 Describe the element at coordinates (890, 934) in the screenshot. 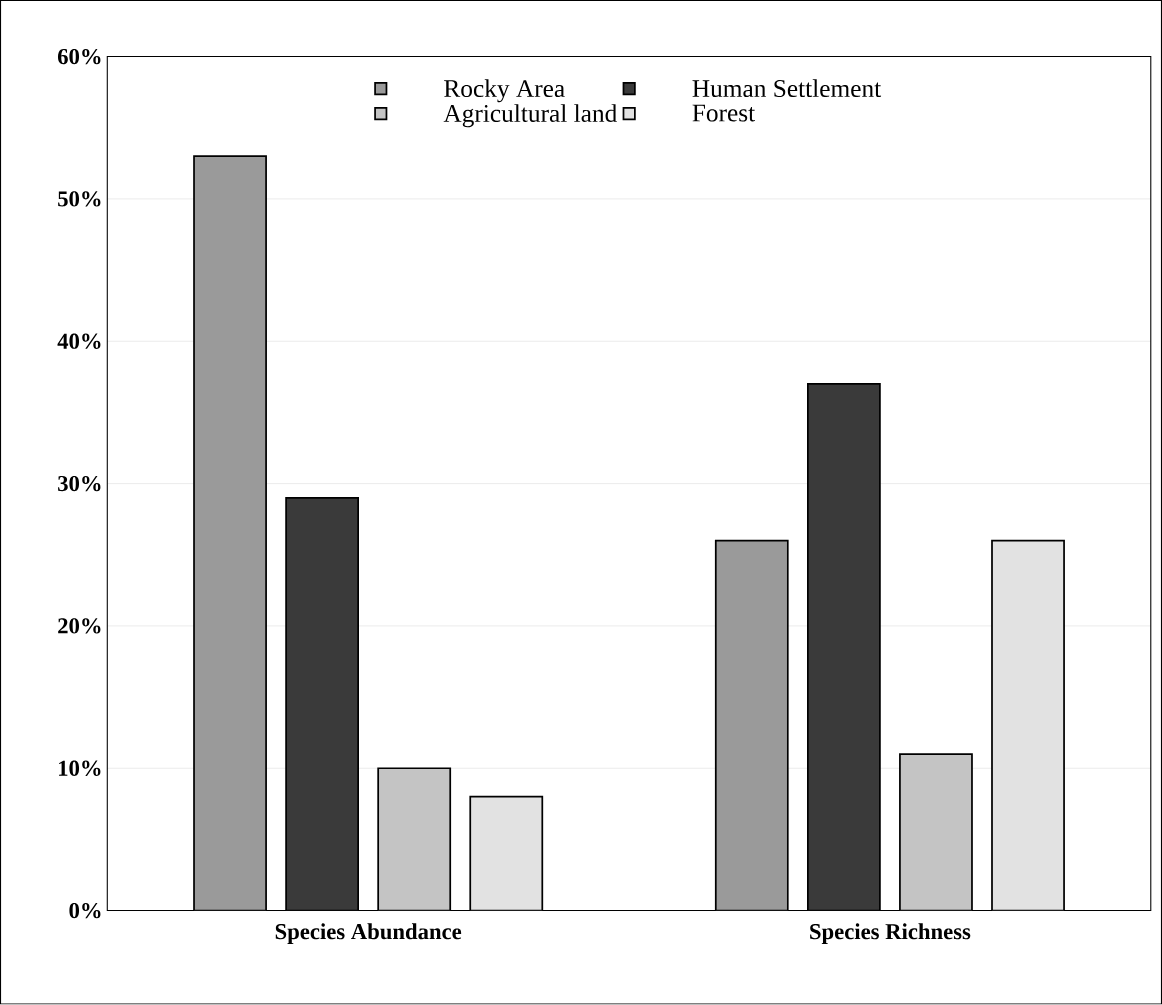

I see `x-tick-label: Species Richness` at that location.